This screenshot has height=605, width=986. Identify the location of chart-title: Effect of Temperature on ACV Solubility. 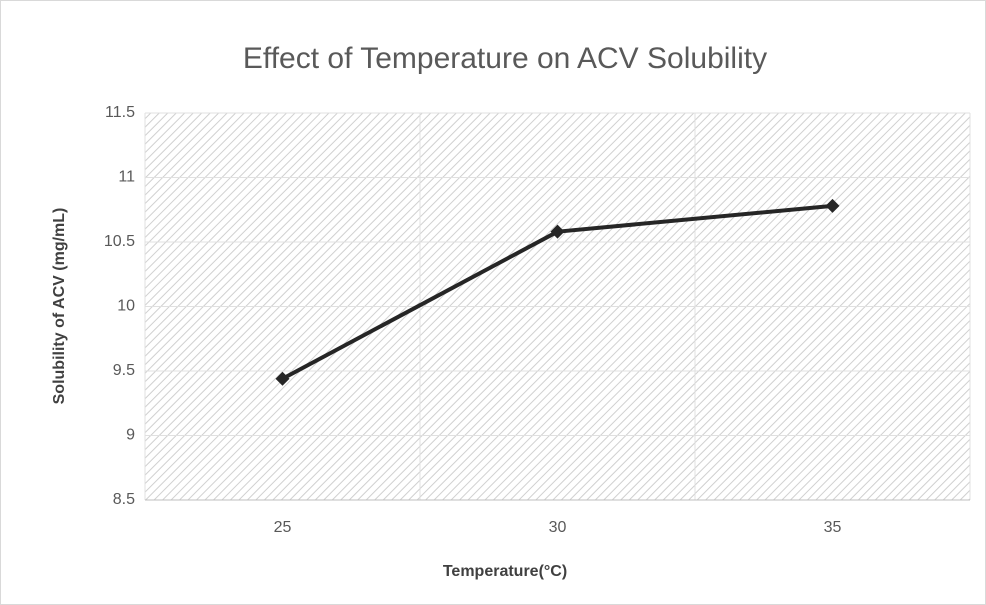
(505, 58).